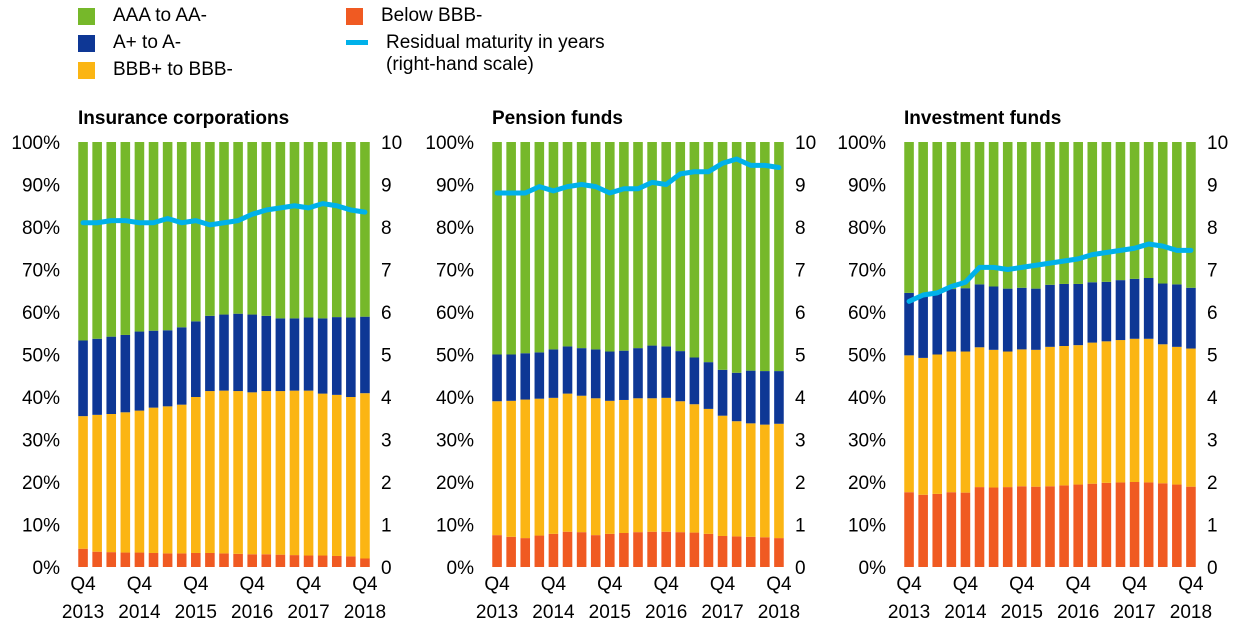  Describe the element at coordinates (455, 356) in the screenshot. I see `y-tick-label: 50%` at that location.